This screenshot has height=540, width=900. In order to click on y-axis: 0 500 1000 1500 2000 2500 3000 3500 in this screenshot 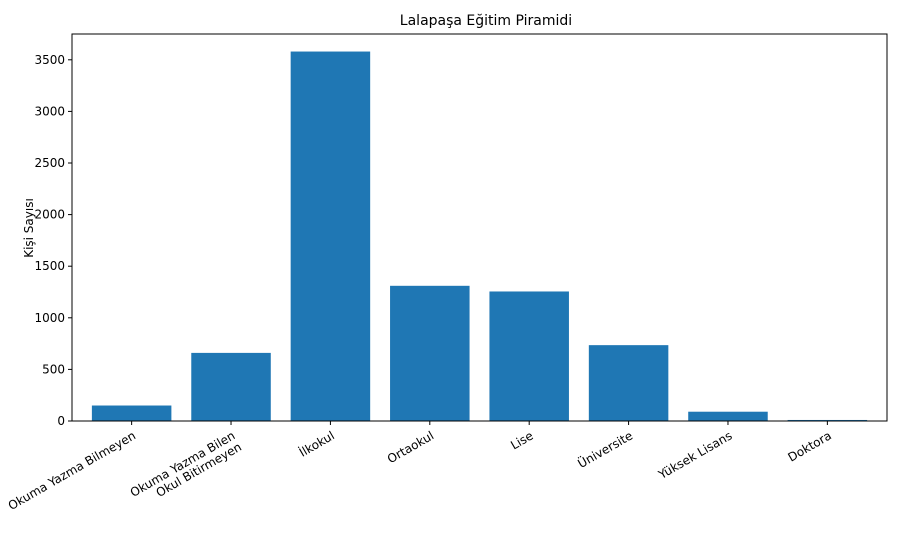, I will do `click(53, 240)`.